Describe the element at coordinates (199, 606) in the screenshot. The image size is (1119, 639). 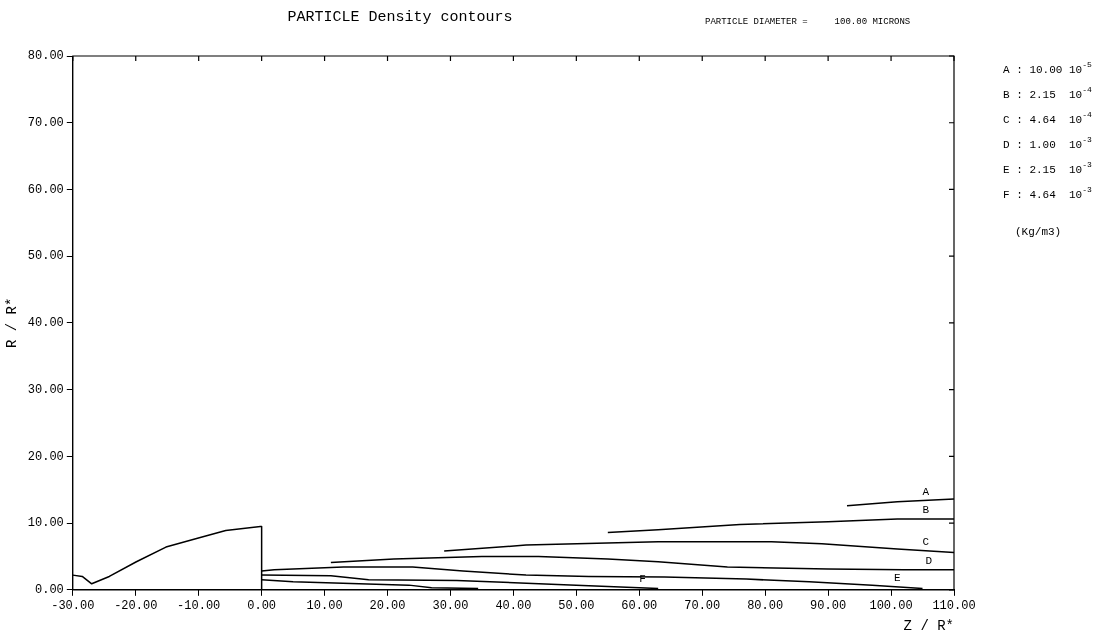
I see `x-tick-label: -10.00` at that location.